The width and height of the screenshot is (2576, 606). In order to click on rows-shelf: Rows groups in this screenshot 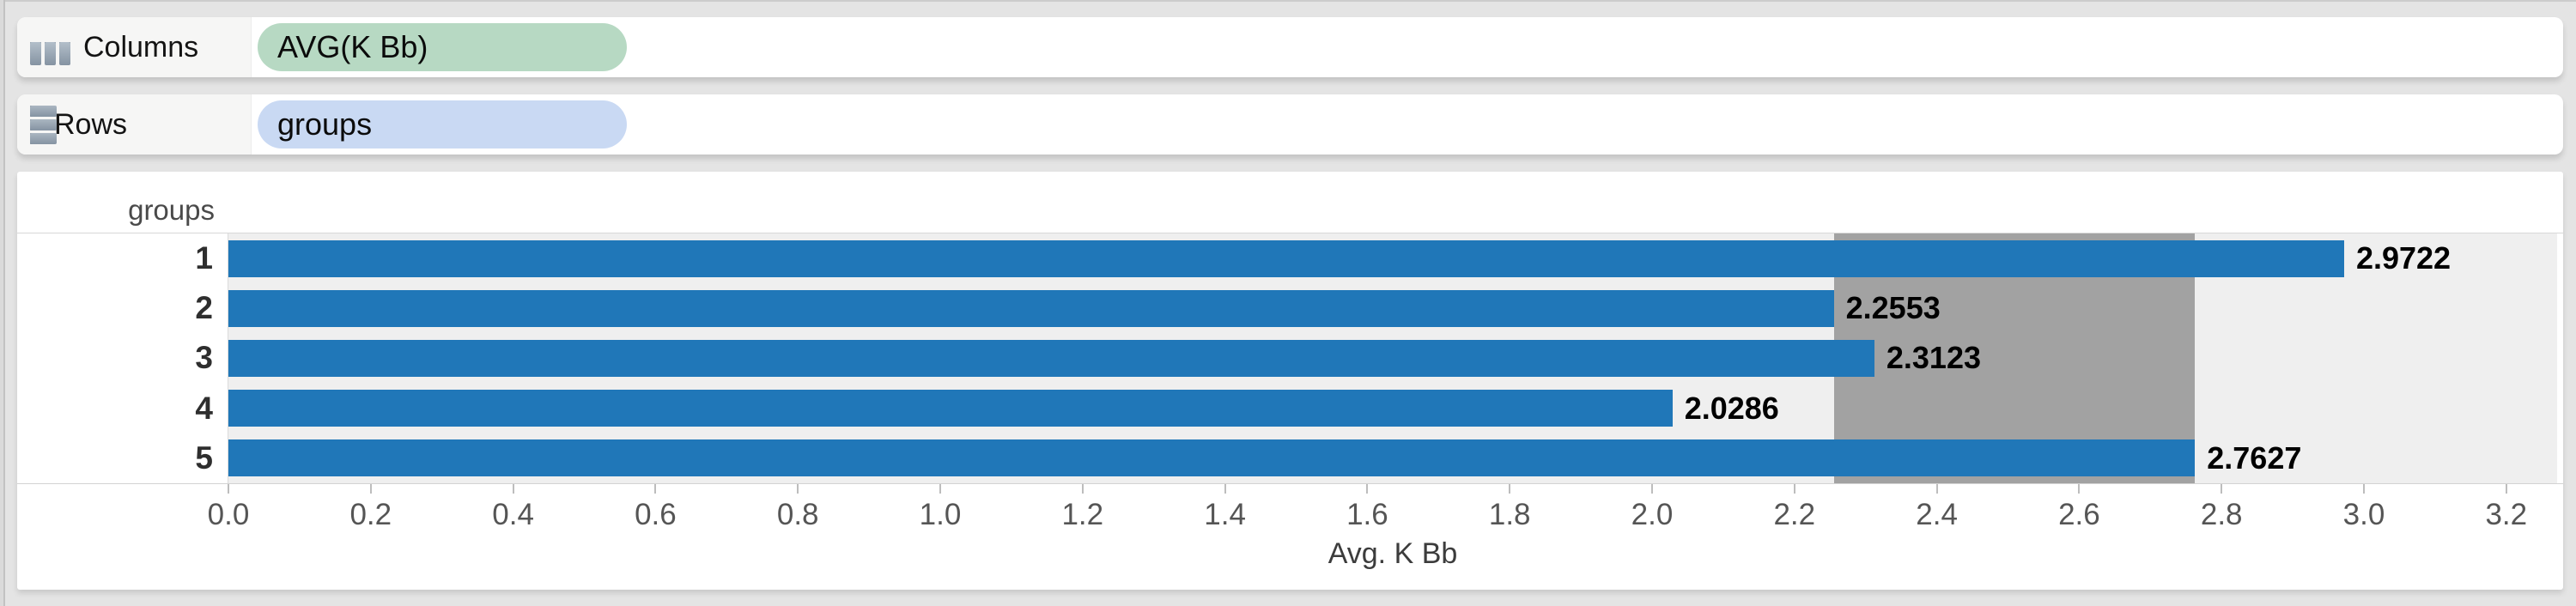, I will do `click(1290, 124)`.